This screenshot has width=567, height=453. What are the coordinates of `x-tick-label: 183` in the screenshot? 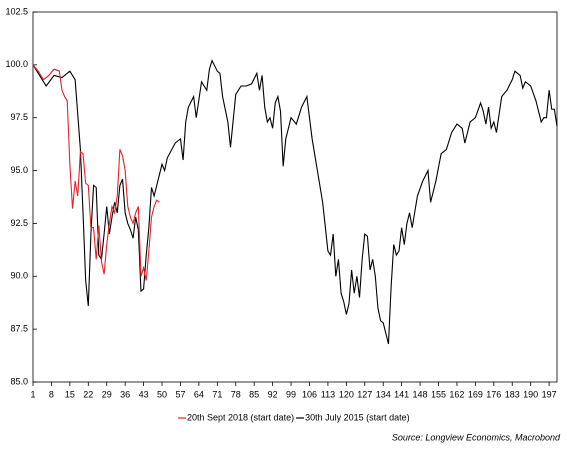 It's located at (512, 394).